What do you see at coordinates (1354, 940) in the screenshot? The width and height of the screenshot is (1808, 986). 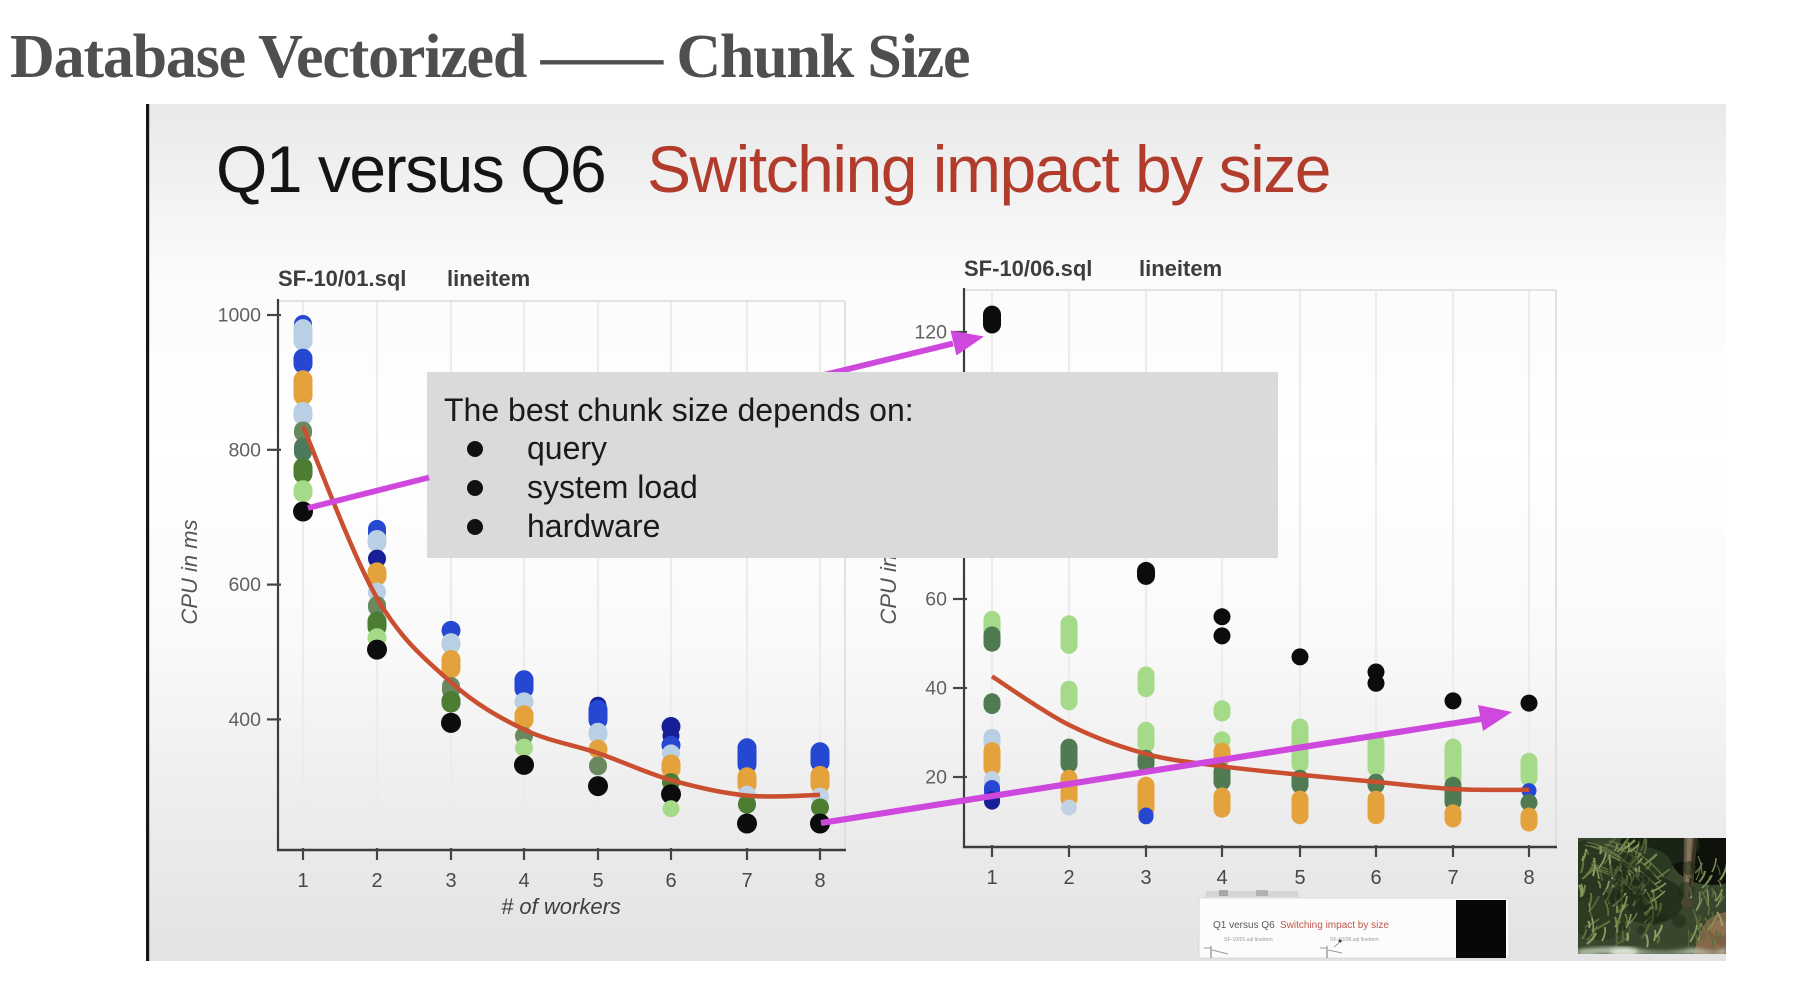 I see `svg-text: SF-10/06.sql lineitem` at bounding box center [1354, 940].